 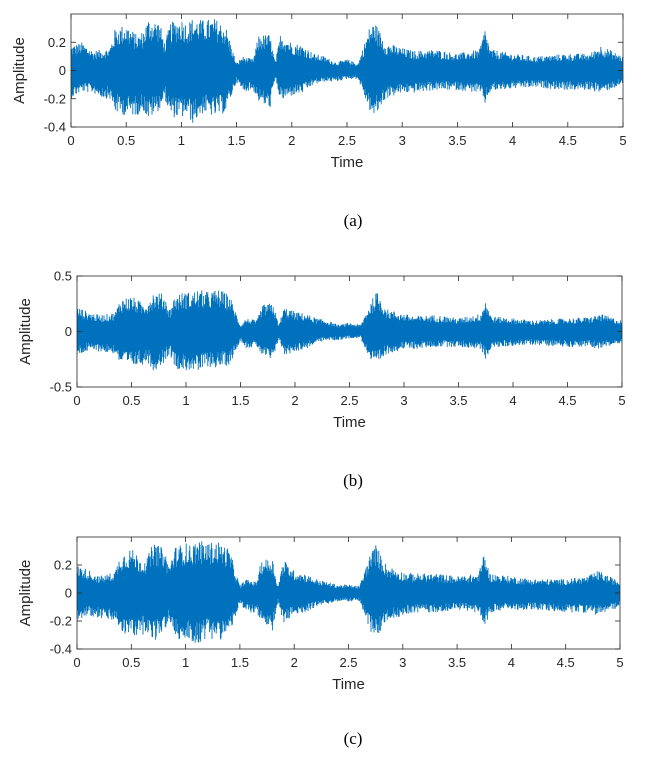 I want to click on panel-caption: (a), so click(x=353, y=220).